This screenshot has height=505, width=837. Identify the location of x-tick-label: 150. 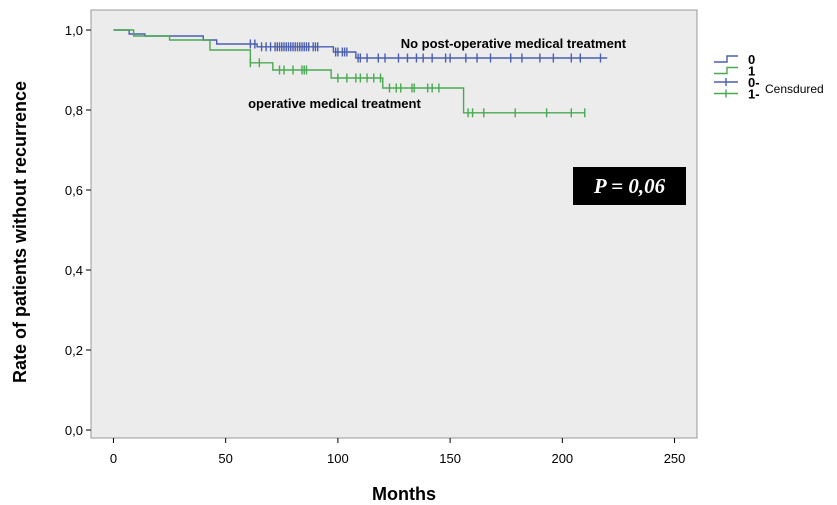
(450, 458).